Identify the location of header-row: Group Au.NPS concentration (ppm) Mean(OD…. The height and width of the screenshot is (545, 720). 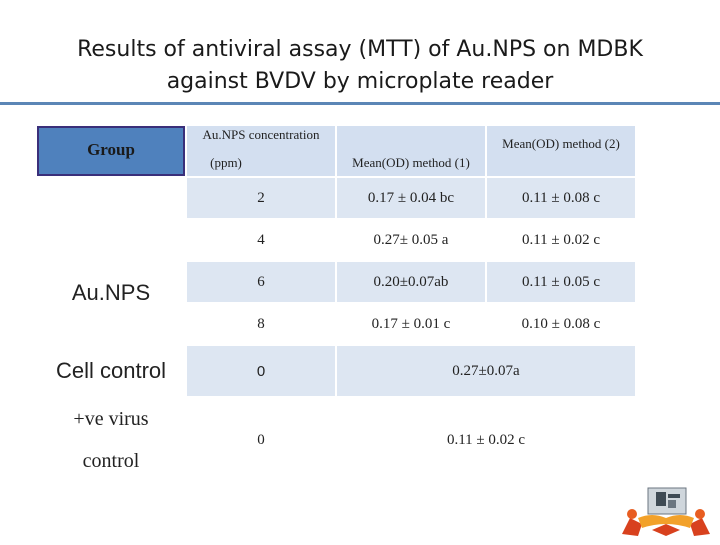
(336, 151).